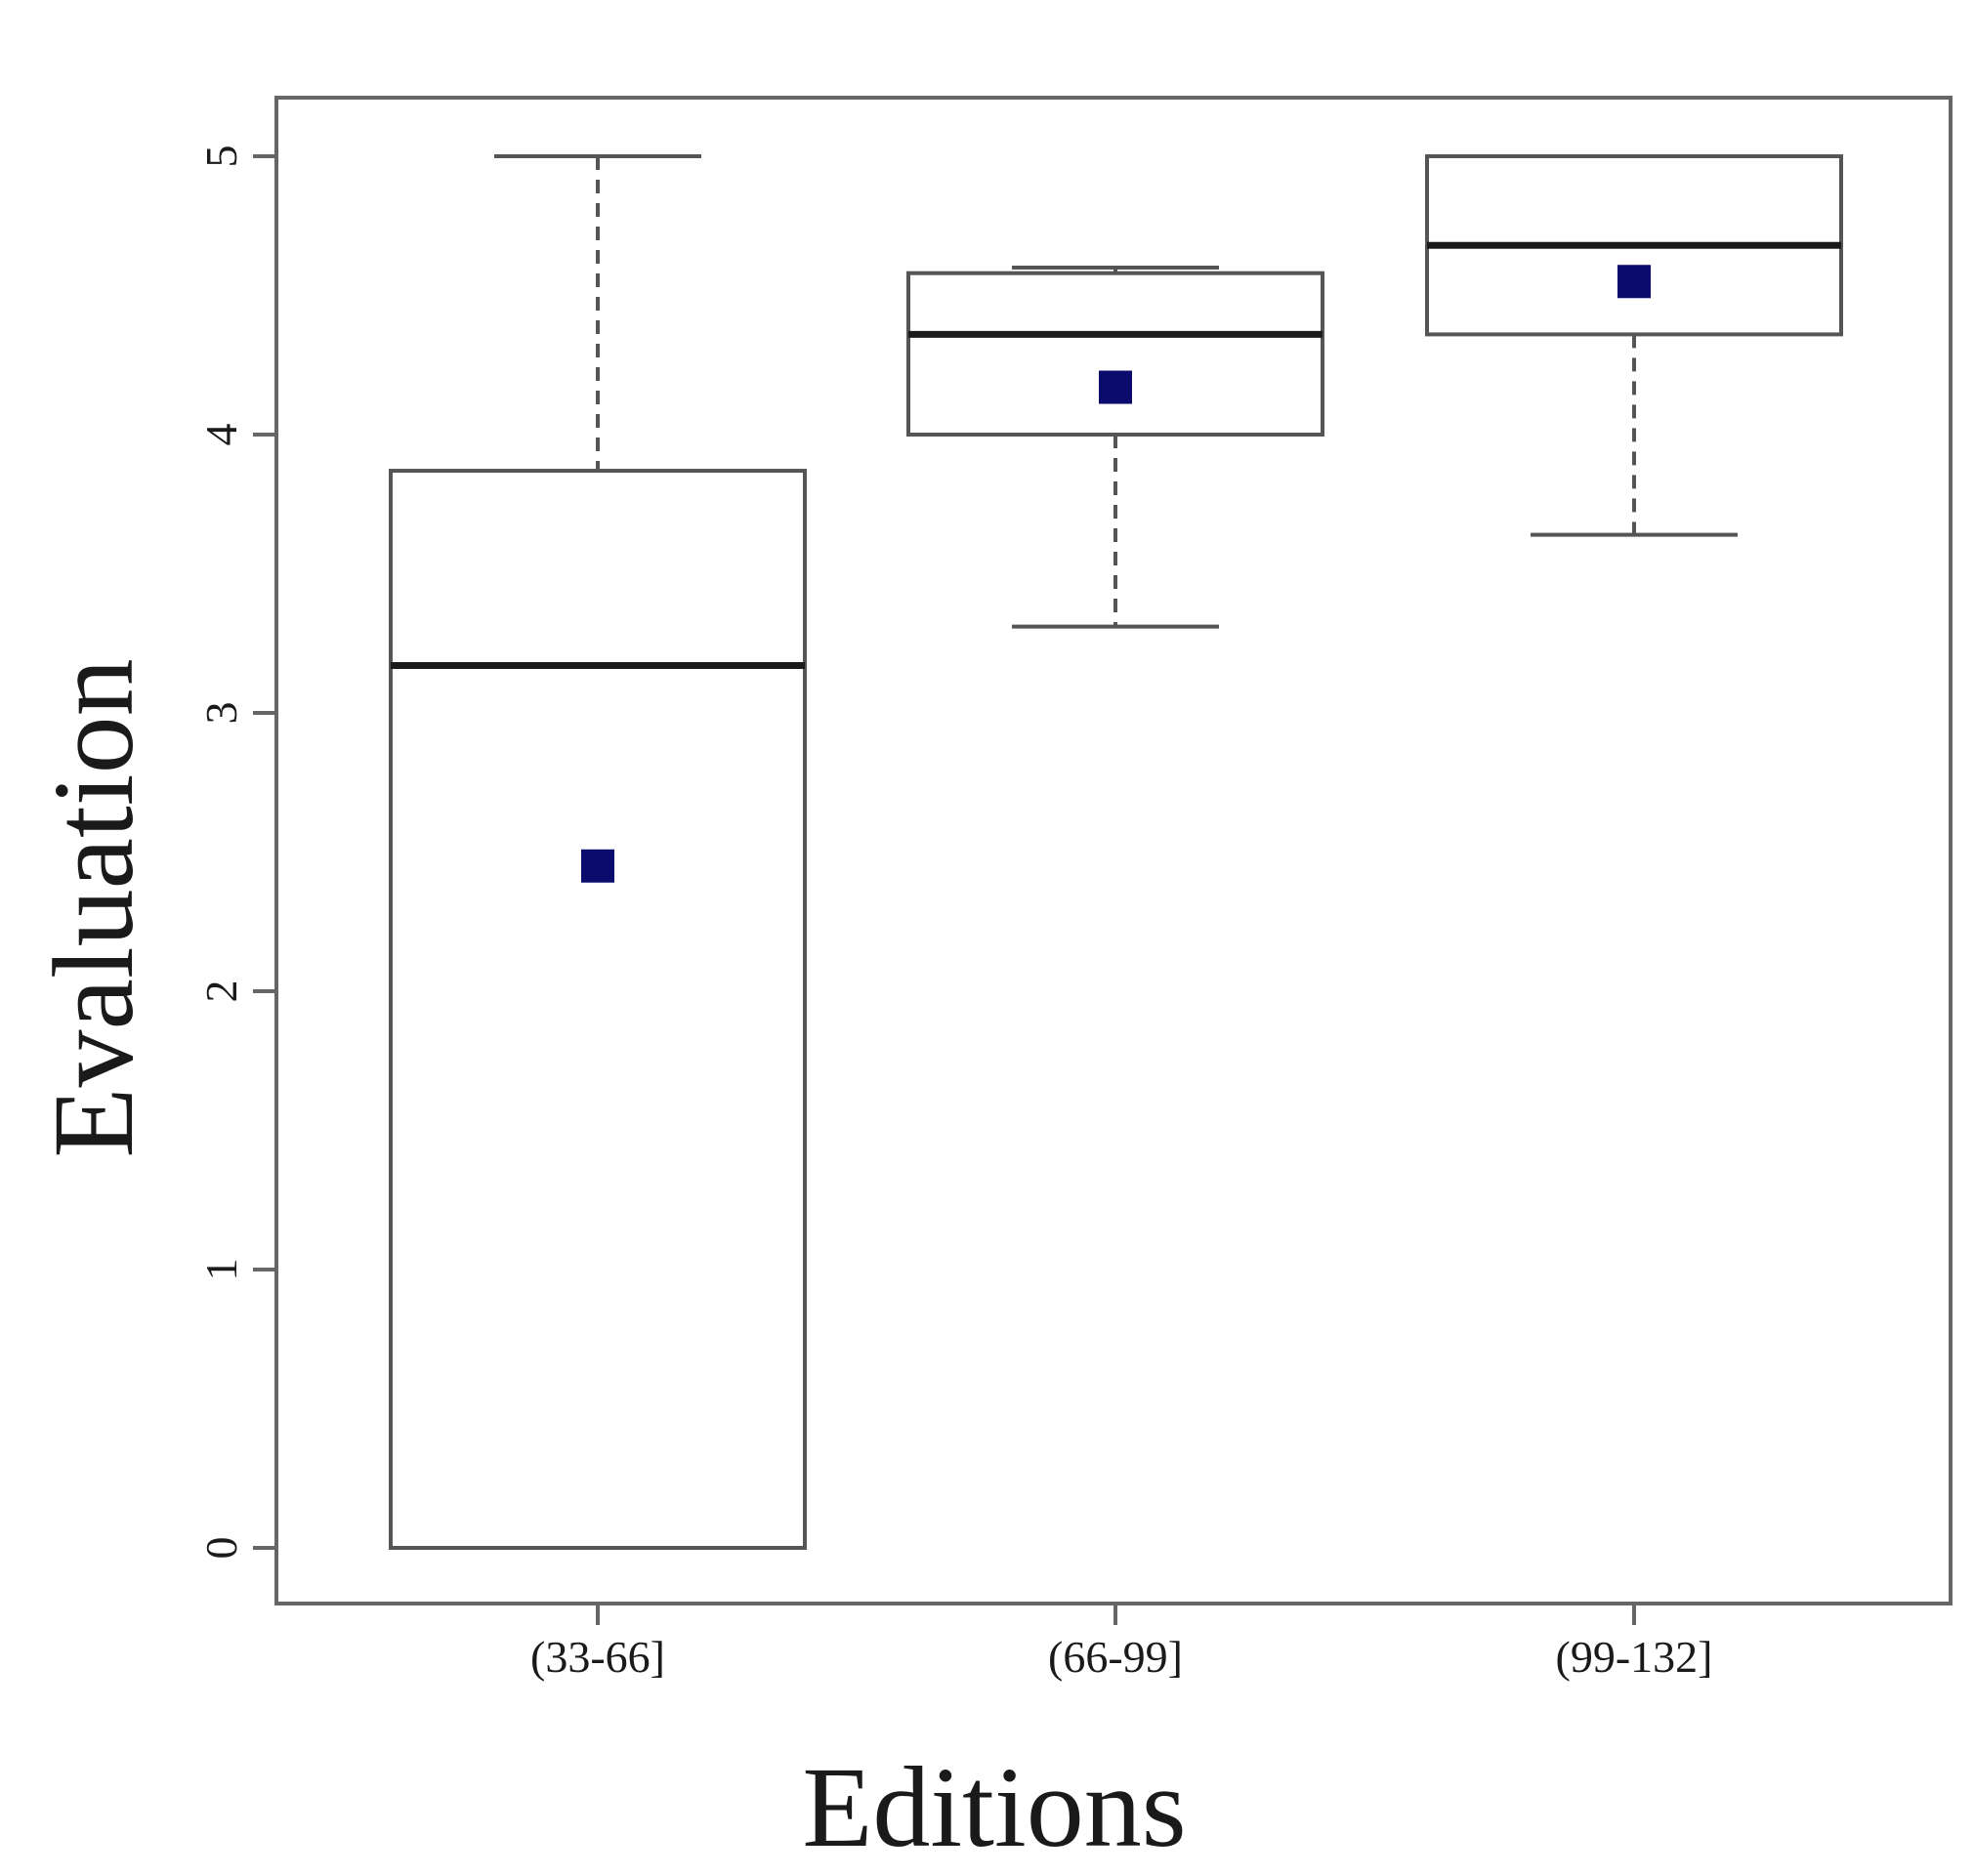  I want to click on x-axis: (33-66] (66-99] (99-132], so click(1121, 1643).